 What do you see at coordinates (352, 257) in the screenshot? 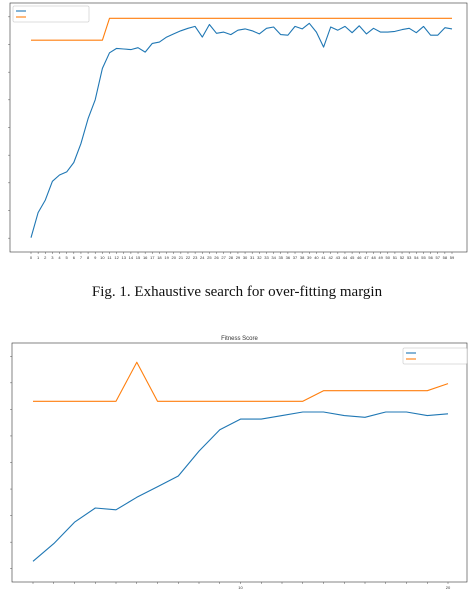
I see `x-tick-label: 45` at bounding box center [352, 257].